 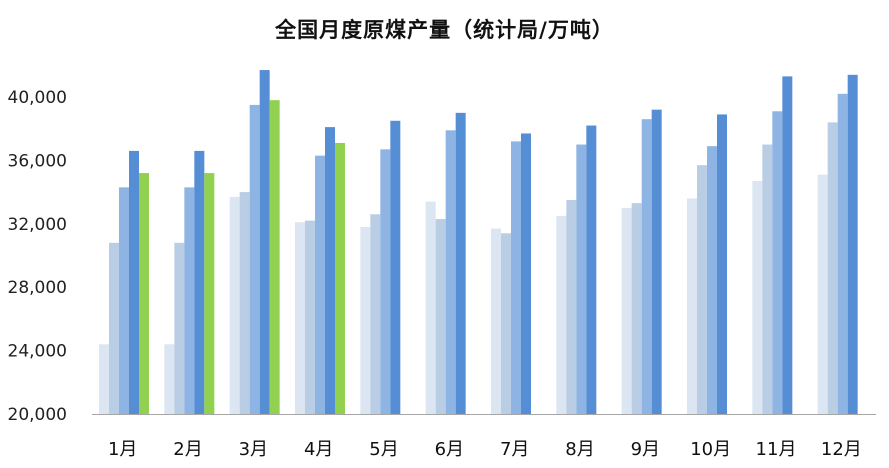 I want to click on y-tick-label: 24,000, so click(x=37, y=352).